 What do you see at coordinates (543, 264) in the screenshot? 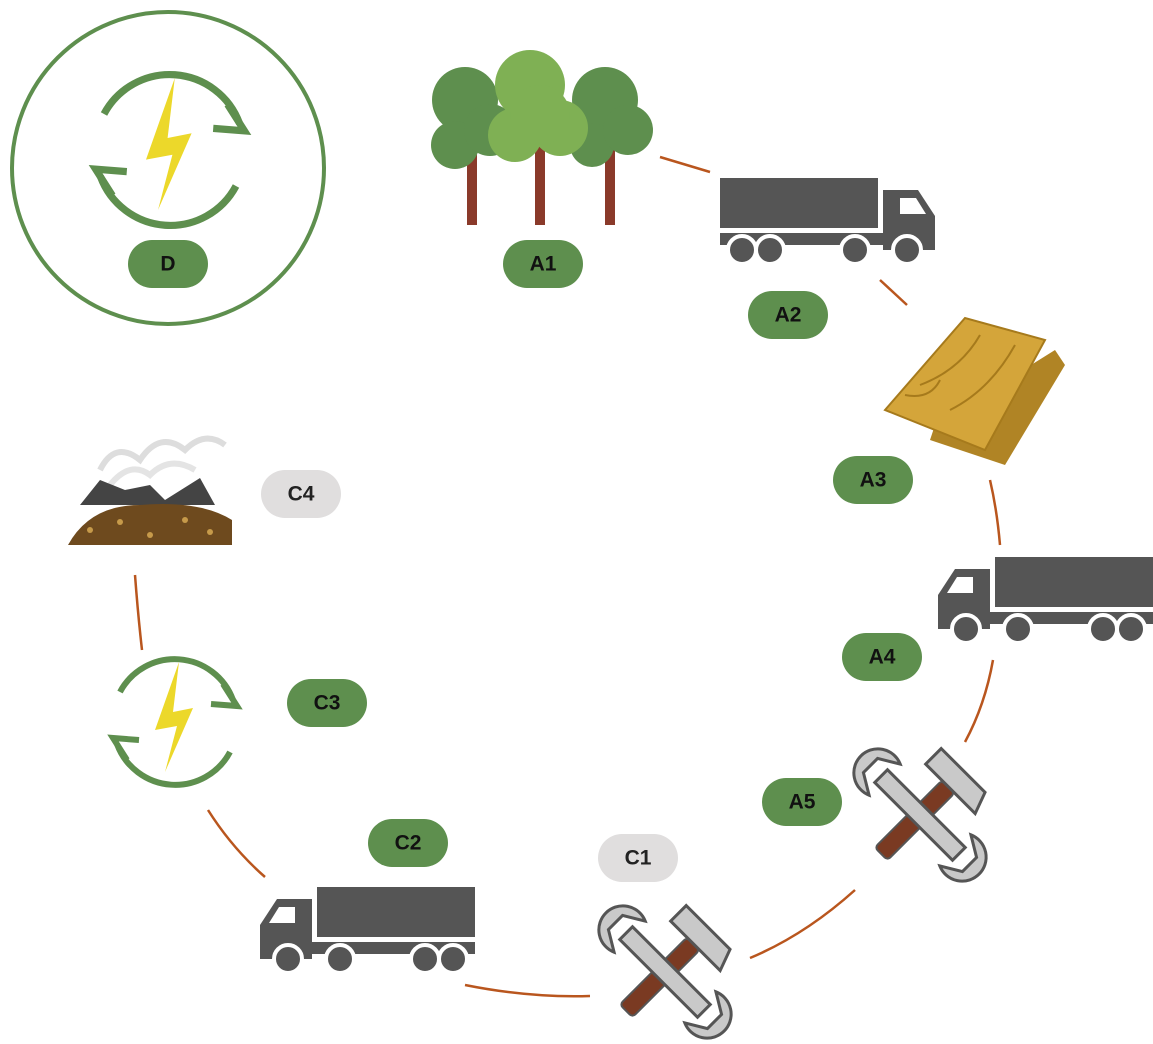
I see `node-label: A1` at bounding box center [543, 264].